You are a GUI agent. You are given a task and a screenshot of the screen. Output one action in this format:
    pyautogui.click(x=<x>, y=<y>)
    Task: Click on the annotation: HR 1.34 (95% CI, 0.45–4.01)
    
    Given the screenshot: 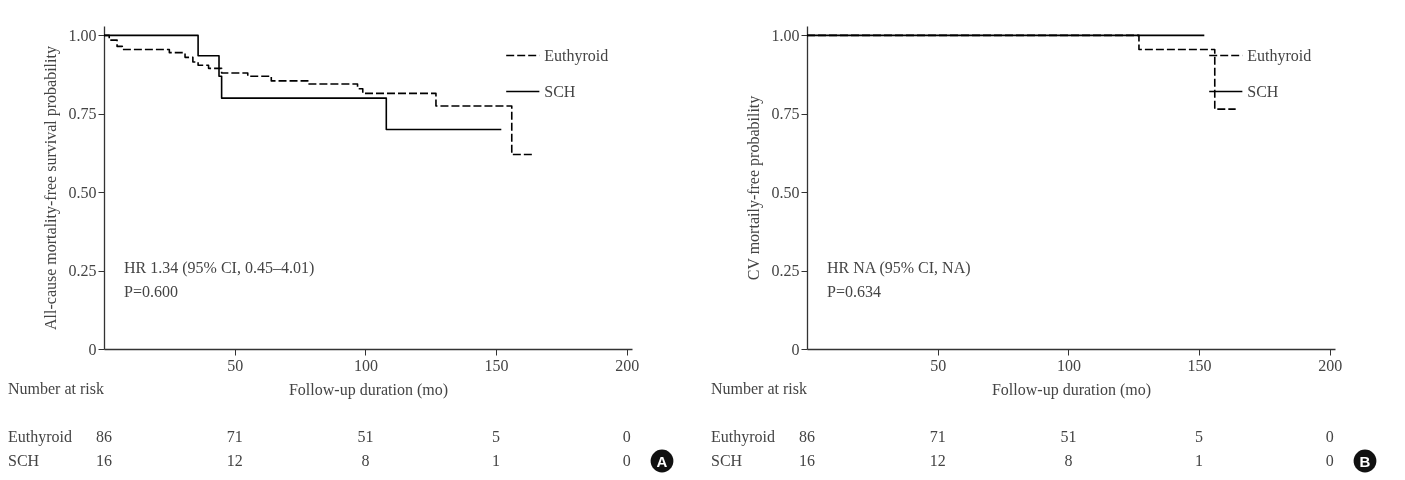 What is the action you would take?
    pyautogui.click(x=219, y=268)
    